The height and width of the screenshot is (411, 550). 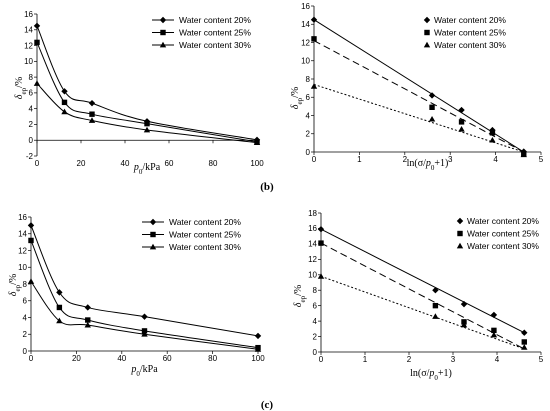 What do you see at coordinates (409, 359) in the screenshot?
I see `x-tick-label: 2` at bounding box center [409, 359].